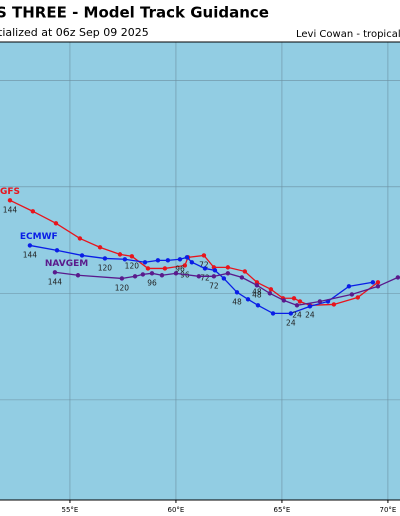 The image size is (400, 516). What do you see at coordinates (348, 34) in the screenshot?
I see `credit: Levi Cowan - tropicaltid` at bounding box center [348, 34].